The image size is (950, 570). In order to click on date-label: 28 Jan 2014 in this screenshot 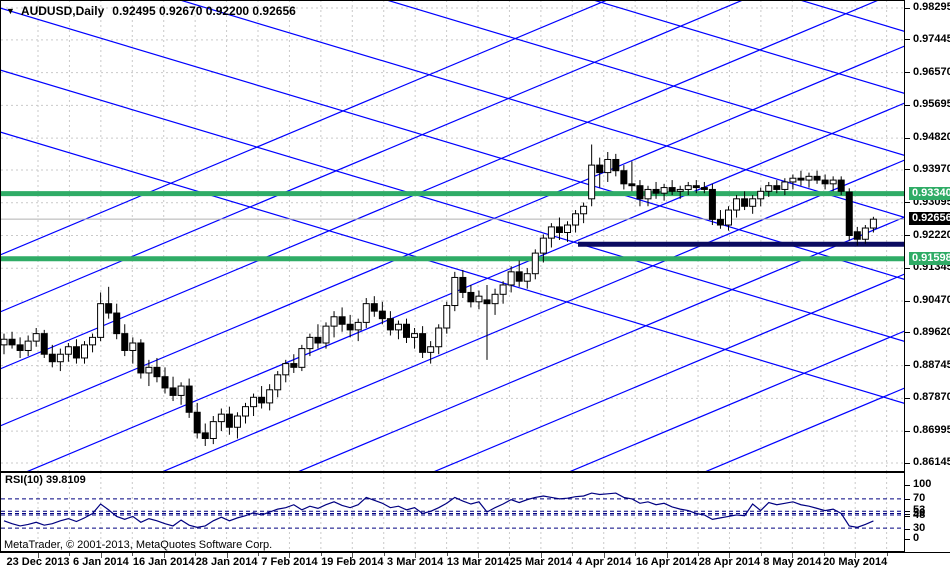, I will do `click(226, 562)`.